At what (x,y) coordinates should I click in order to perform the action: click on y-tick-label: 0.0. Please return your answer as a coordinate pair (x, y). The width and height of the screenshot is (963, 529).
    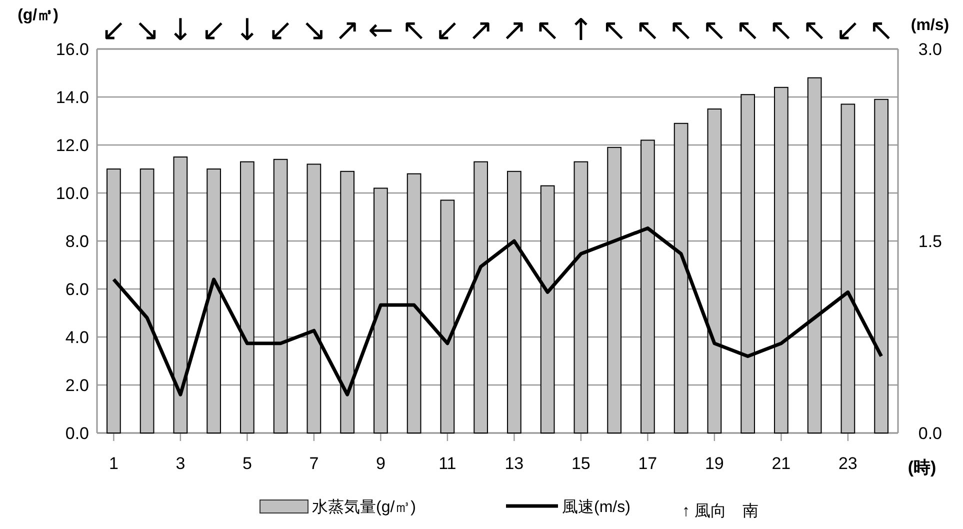
    Looking at the image, I should click on (77, 433).